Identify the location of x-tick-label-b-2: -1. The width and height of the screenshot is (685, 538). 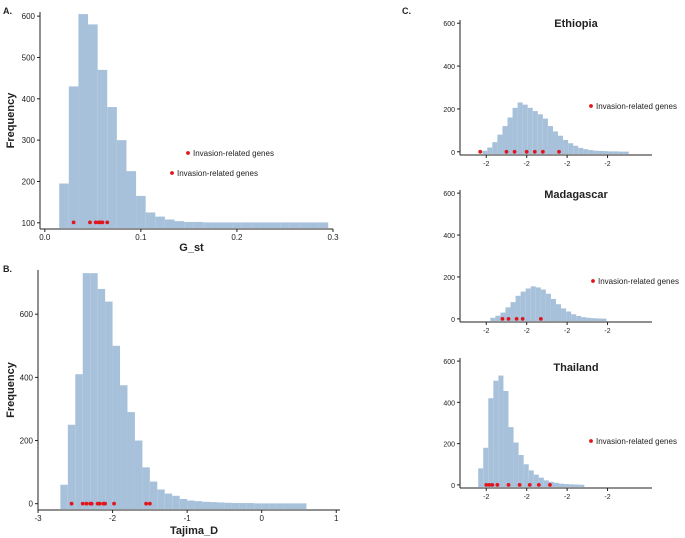
(188, 518).